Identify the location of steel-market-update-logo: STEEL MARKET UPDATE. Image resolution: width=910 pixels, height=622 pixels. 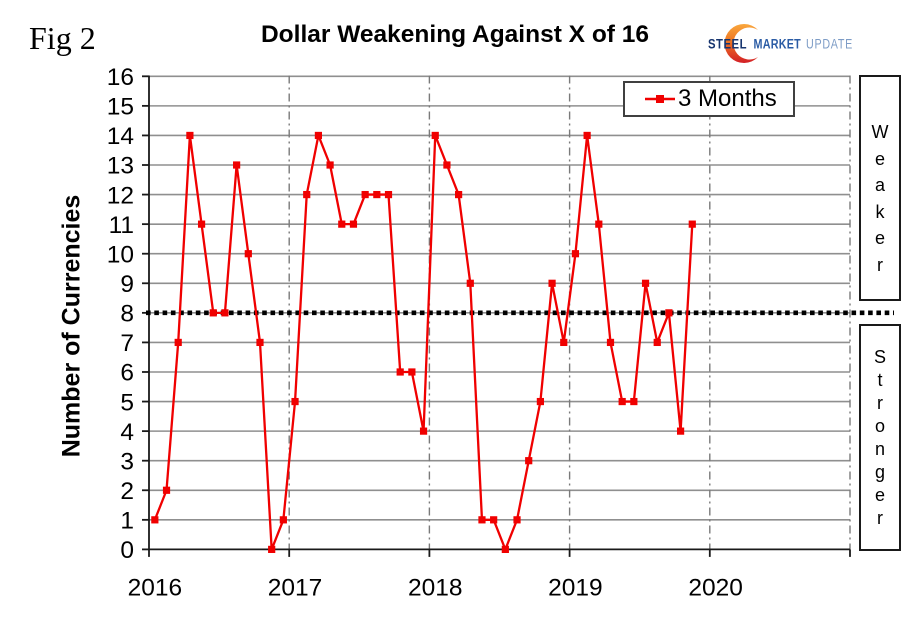
(780, 43).